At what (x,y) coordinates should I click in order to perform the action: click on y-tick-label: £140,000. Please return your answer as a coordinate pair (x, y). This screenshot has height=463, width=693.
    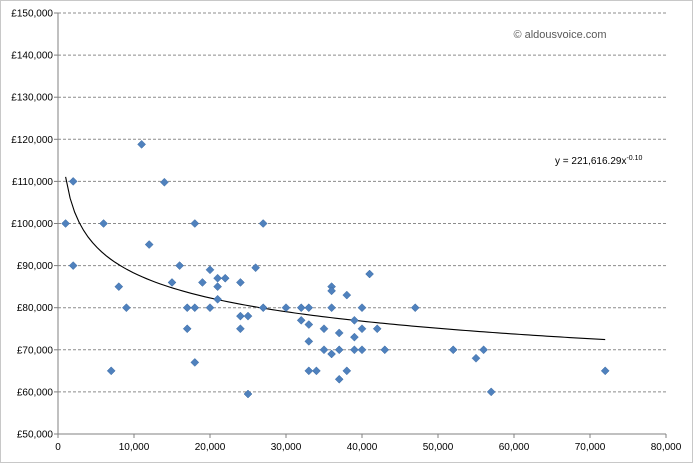
    Looking at the image, I should click on (32, 56).